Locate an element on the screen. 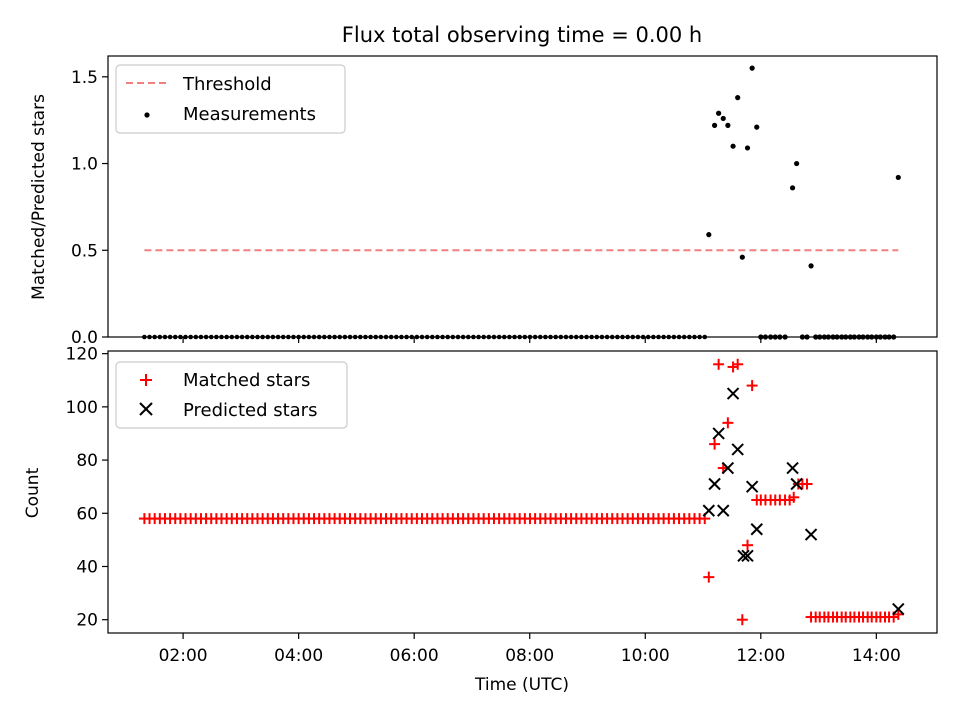 This screenshot has height=720, width=960. top-legend: Threshold Measurements is located at coordinates (230, 99).